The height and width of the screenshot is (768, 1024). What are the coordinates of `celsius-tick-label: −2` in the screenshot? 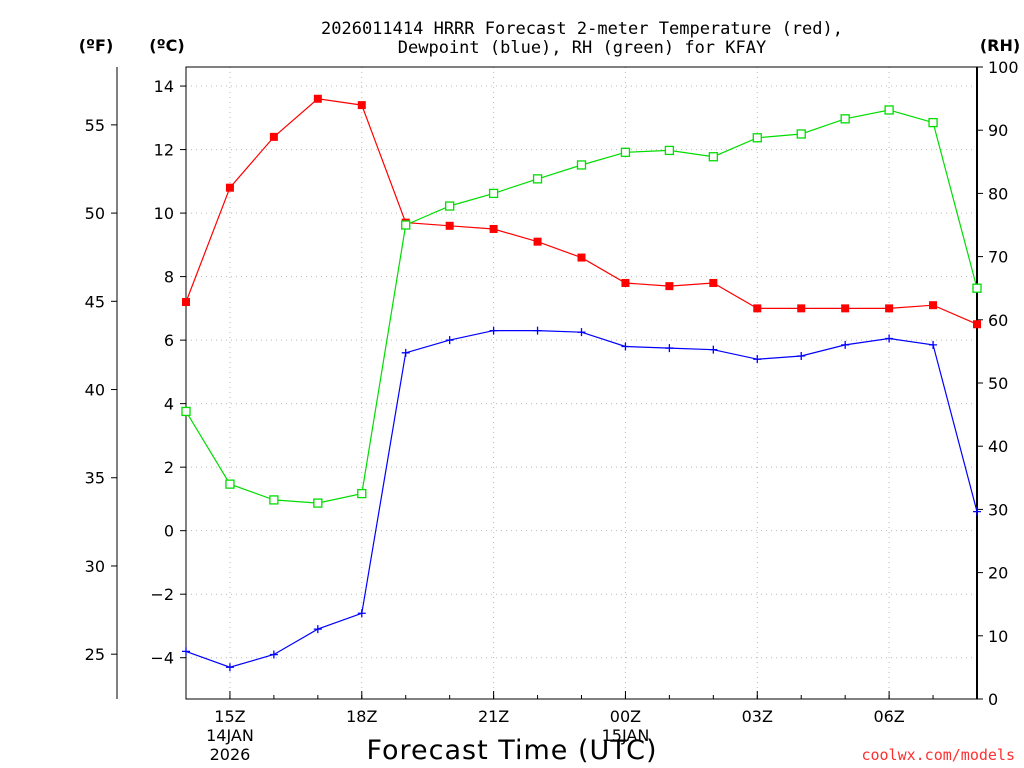 It's located at (162, 594).